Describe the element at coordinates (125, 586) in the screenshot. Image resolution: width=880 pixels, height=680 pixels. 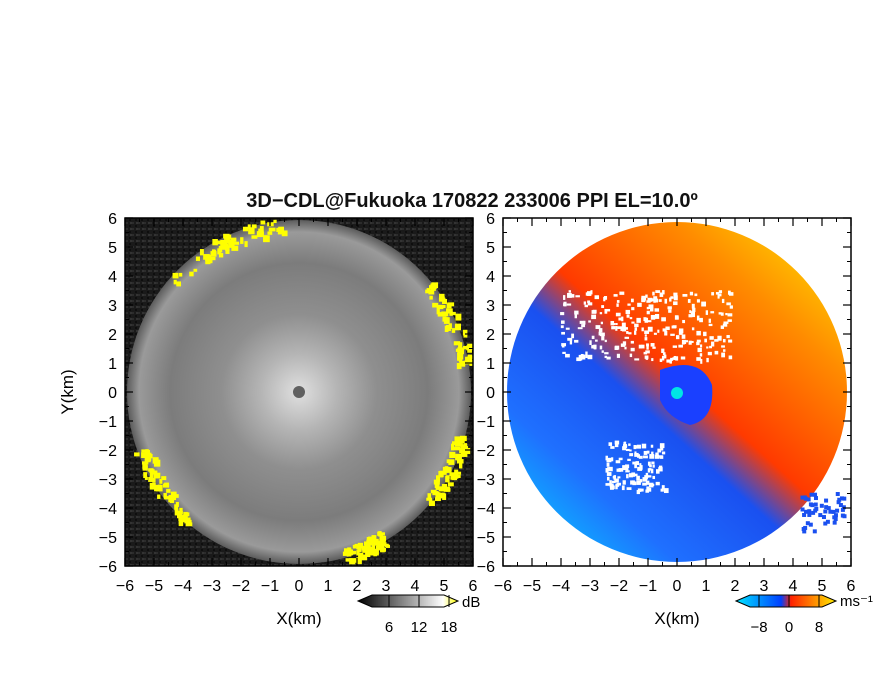
I see `x-tick-label: −6` at that location.